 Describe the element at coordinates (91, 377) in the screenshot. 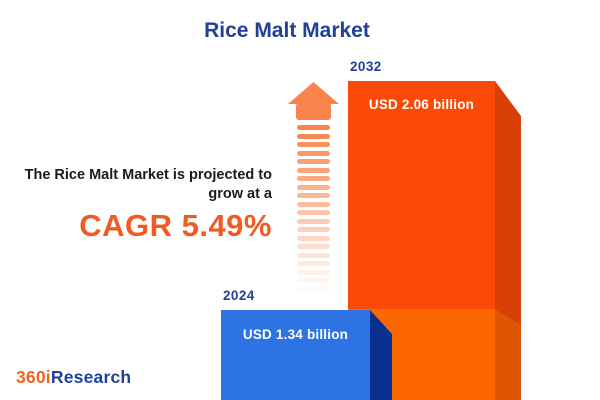

I see `logo-suffix: Research` at that location.